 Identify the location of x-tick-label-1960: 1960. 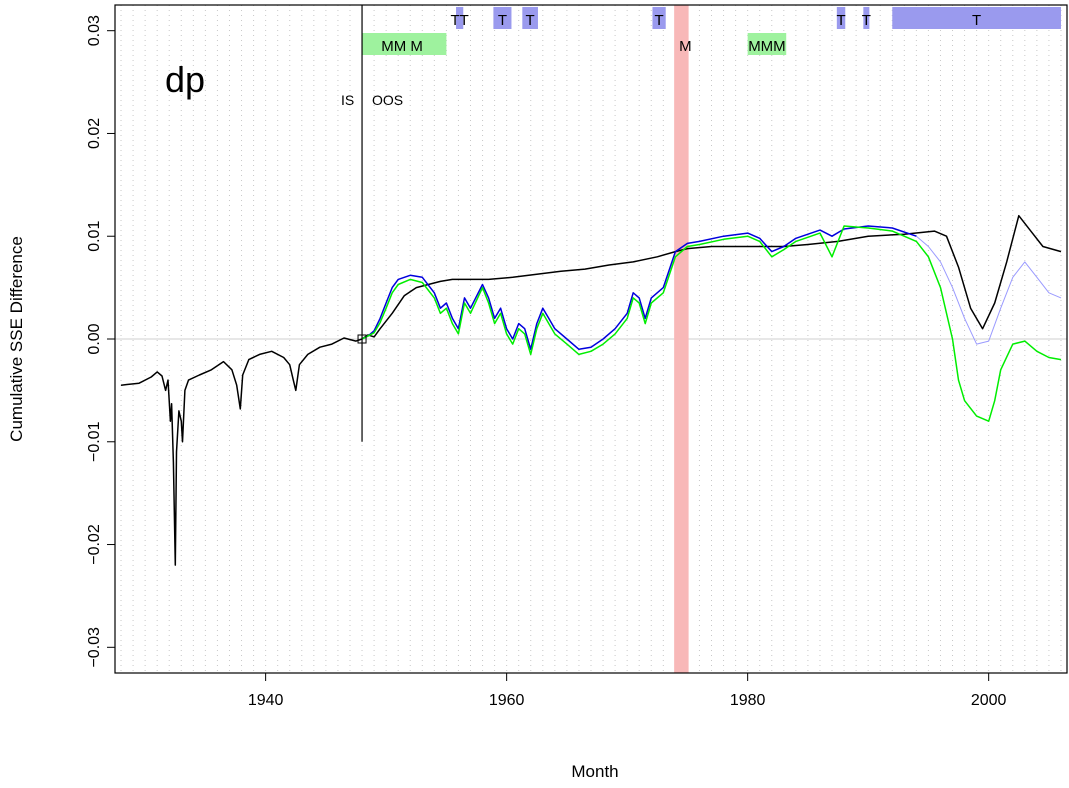
(507, 700).